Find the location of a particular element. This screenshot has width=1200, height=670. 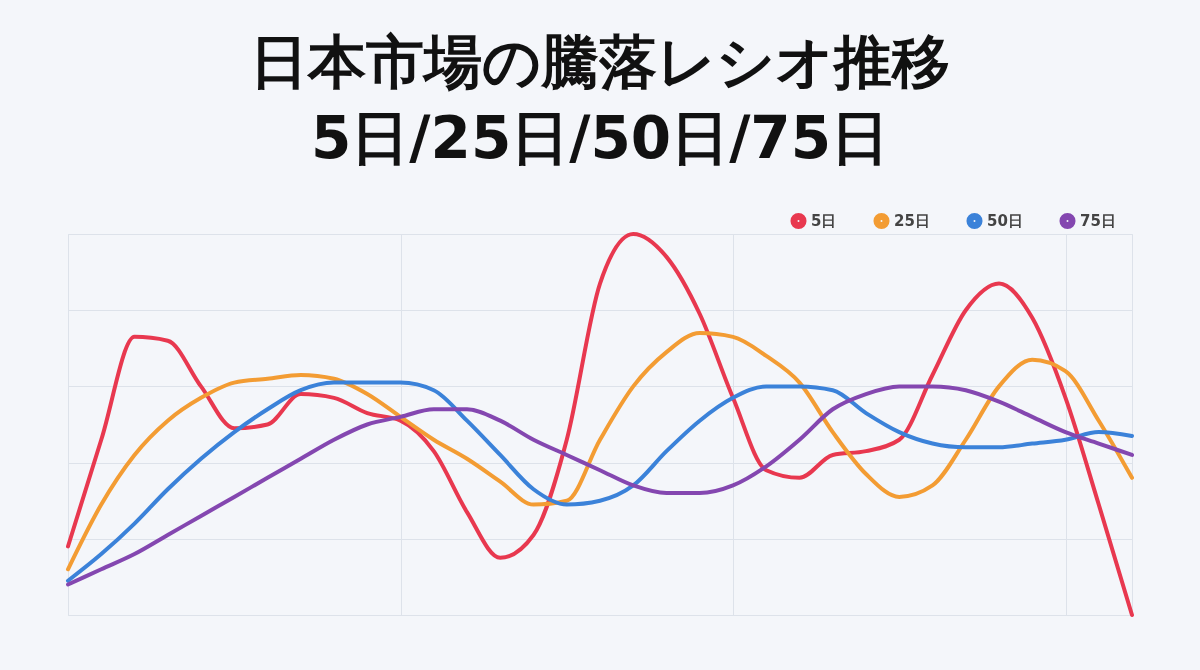

legend-label: 75日 is located at coordinates (1098, 220).